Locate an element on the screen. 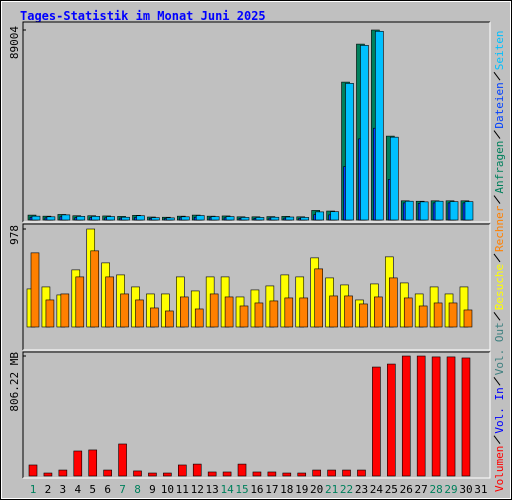 The width and height of the screenshot is (512, 500). x-tick-label: 31 is located at coordinates (480, 489).